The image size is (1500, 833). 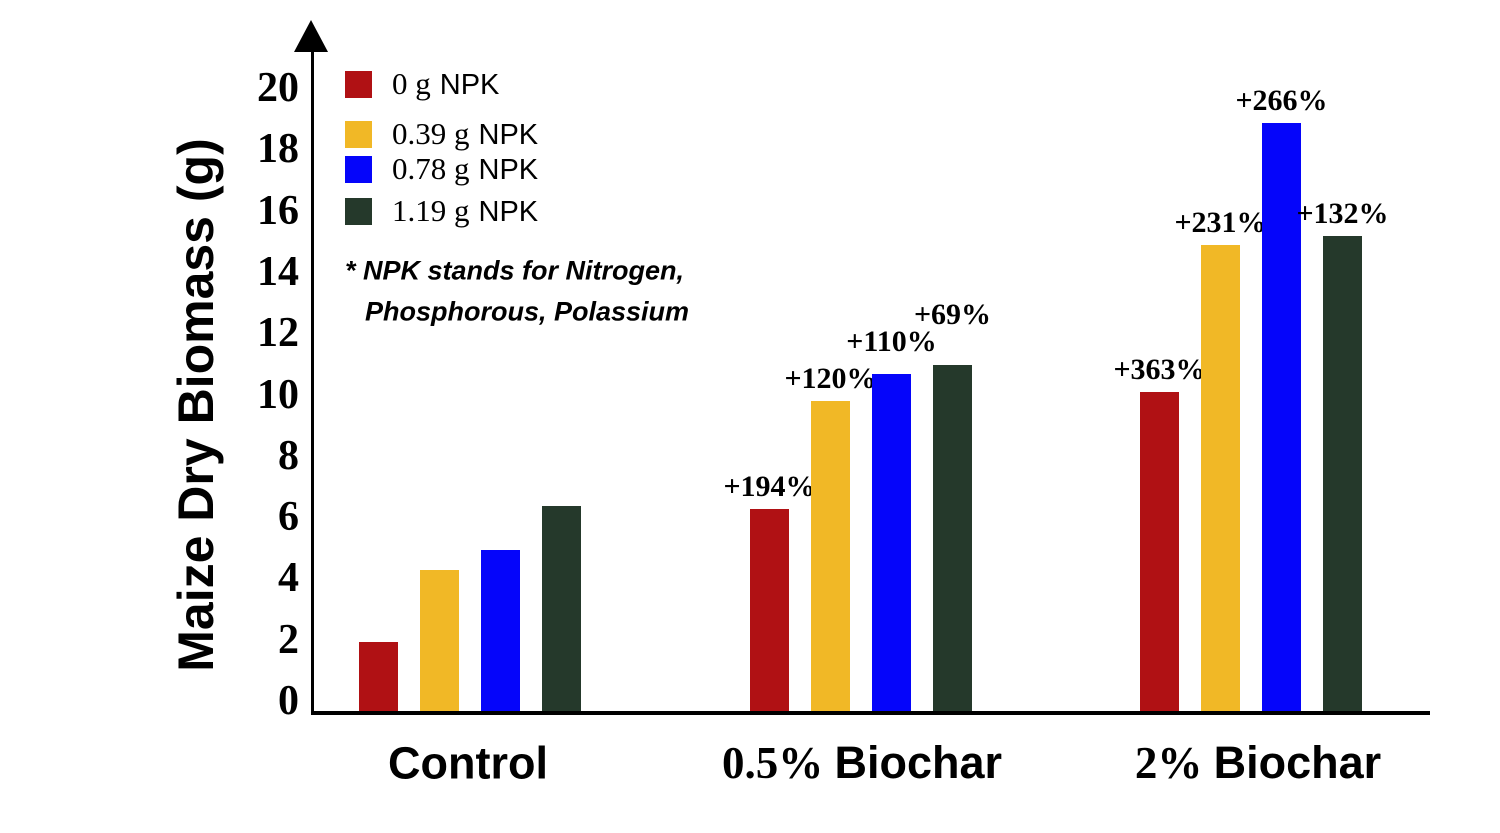 What do you see at coordinates (778, 763) in the screenshot?
I see `x-category-label-prefix: 0.5%` at bounding box center [778, 763].